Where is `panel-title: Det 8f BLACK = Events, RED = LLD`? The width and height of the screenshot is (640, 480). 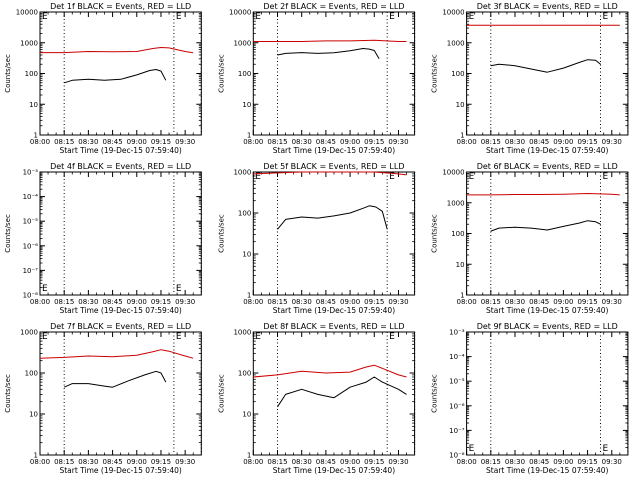
panel-title: Det 8f BLACK = Events, RED = LLD is located at coordinates (333, 326).